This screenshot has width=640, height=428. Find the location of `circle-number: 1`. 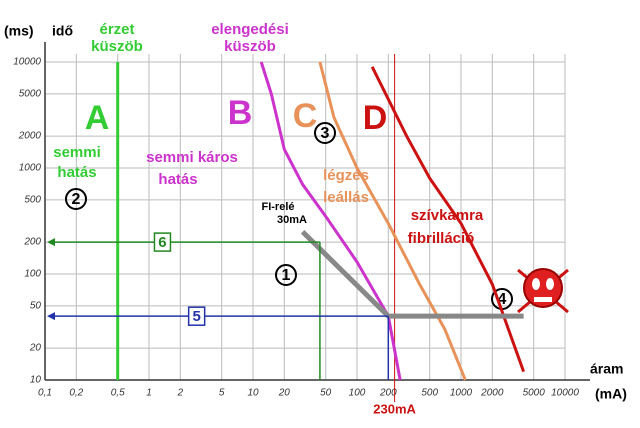

circle-number: 1 is located at coordinates (286, 275).